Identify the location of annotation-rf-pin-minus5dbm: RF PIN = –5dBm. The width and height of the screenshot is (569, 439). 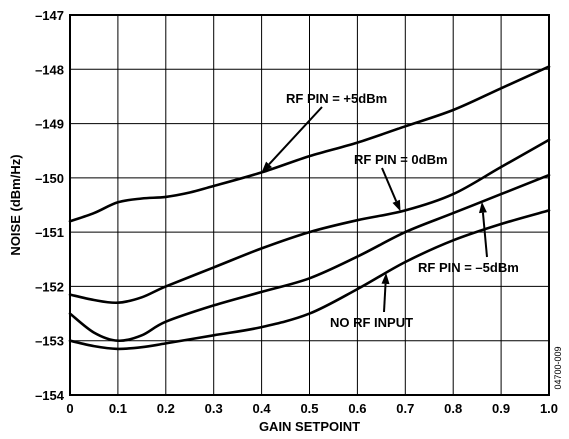
(468, 267).